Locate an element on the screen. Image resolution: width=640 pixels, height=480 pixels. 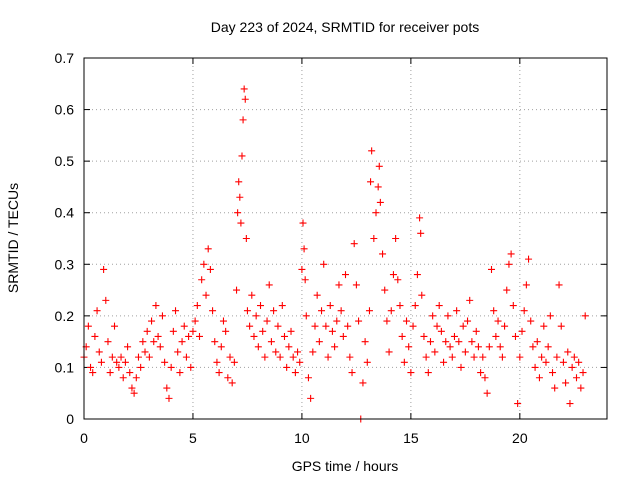
y-tick-label: 0.1 is located at coordinates (65, 367).